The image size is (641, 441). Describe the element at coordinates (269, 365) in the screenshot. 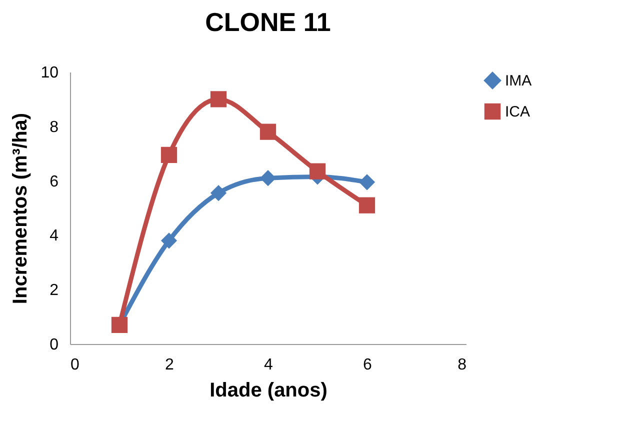

I see `x-tick-label: 4` at that location.